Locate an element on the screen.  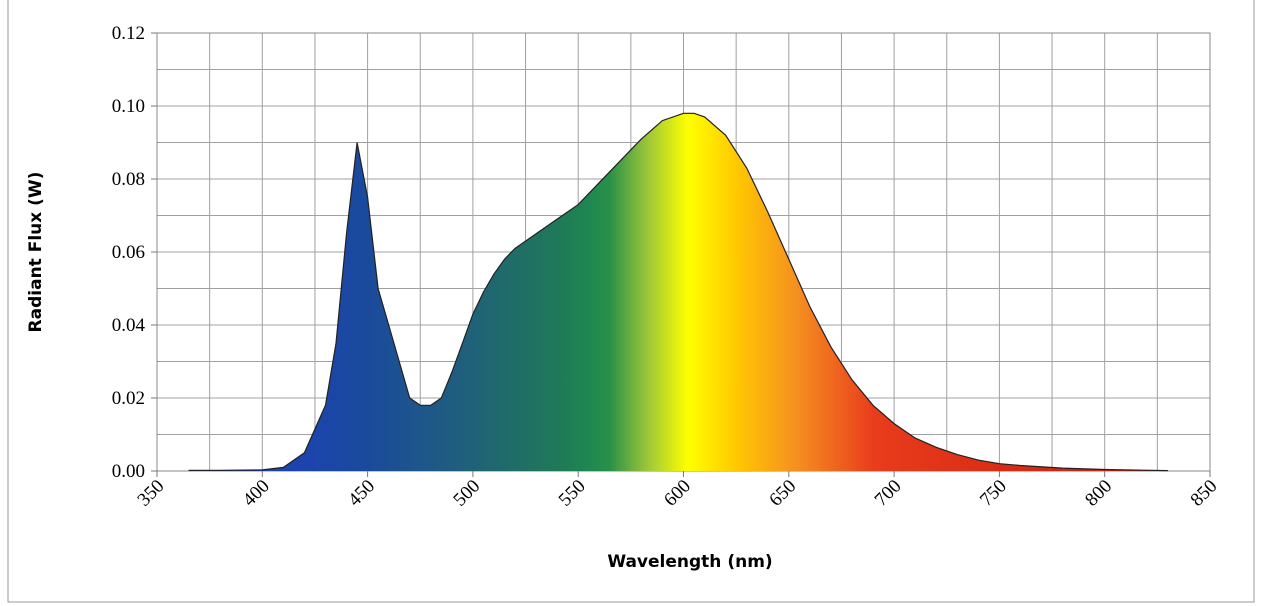
y-tick-label: 0.12 is located at coordinates (128, 33).